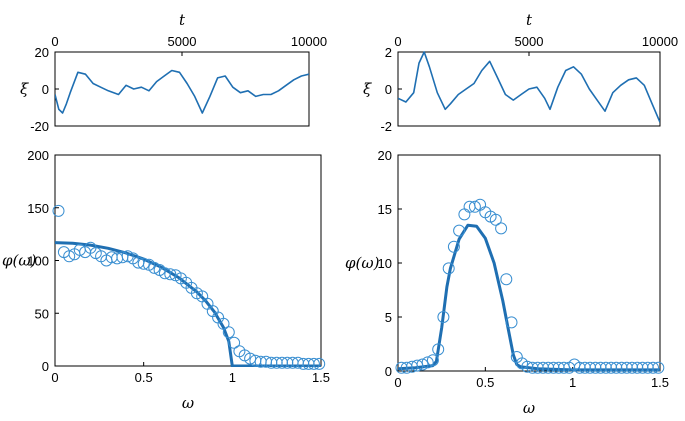 The image size is (685, 421). I want to click on spec-right-ylabel: φ(ω), so click(362, 263).